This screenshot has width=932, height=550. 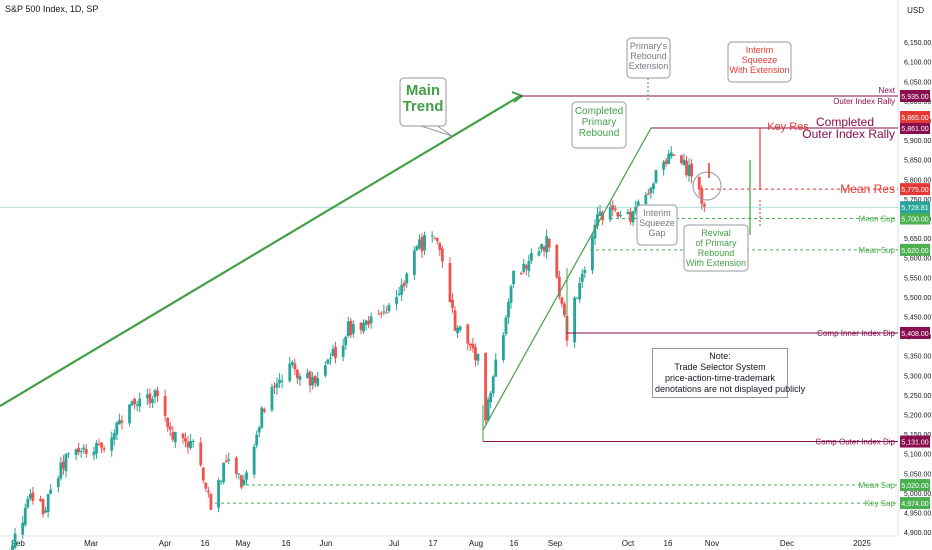 What do you see at coordinates (423, 90) in the screenshot?
I see `main-trend-annotation-text: Main` at bounding box center [423, 90].